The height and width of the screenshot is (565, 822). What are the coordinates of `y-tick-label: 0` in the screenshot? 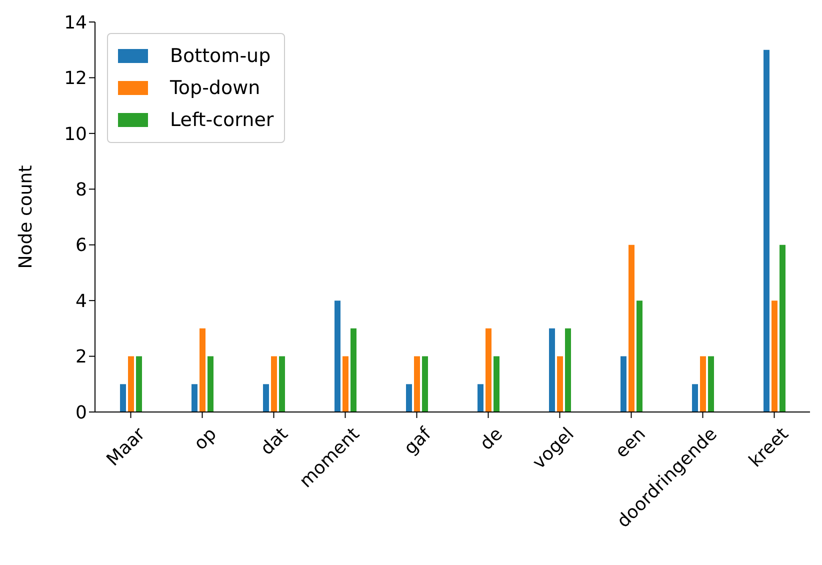 It's located at (81, 413).